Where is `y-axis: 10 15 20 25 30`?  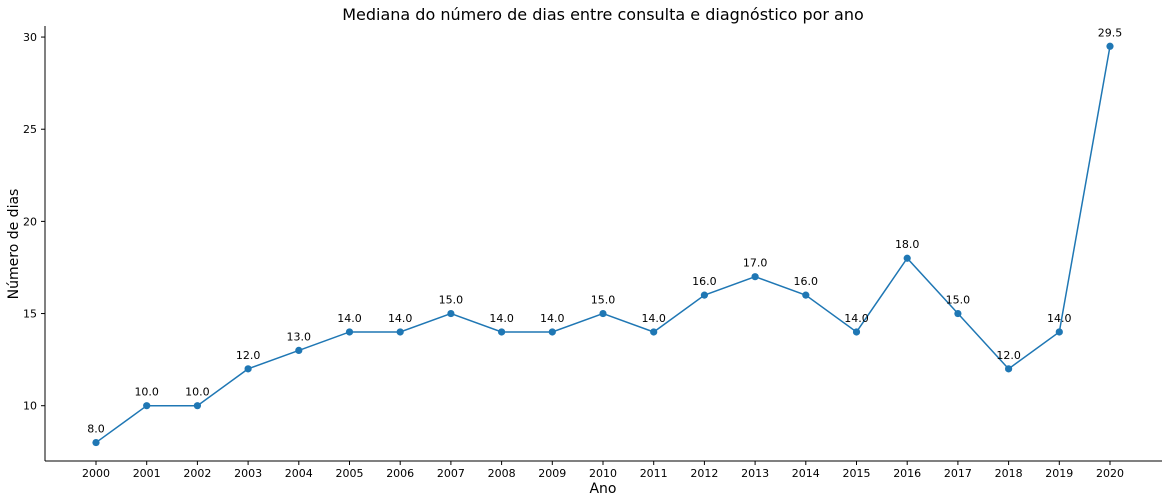
y-axis: 10 15 20 25 30 is located at coordinates (34, 222).